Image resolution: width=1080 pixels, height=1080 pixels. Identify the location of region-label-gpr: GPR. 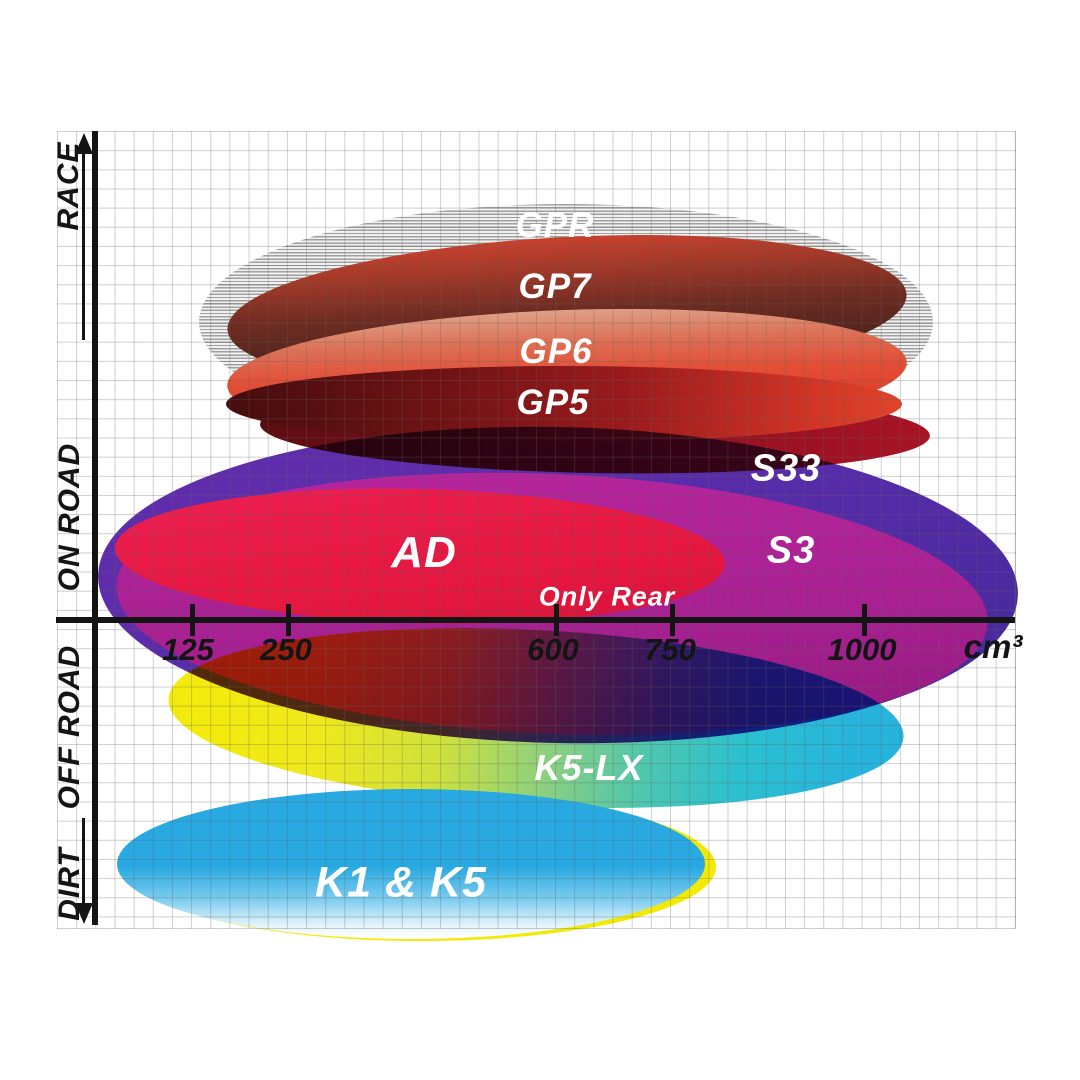
(555, 225).